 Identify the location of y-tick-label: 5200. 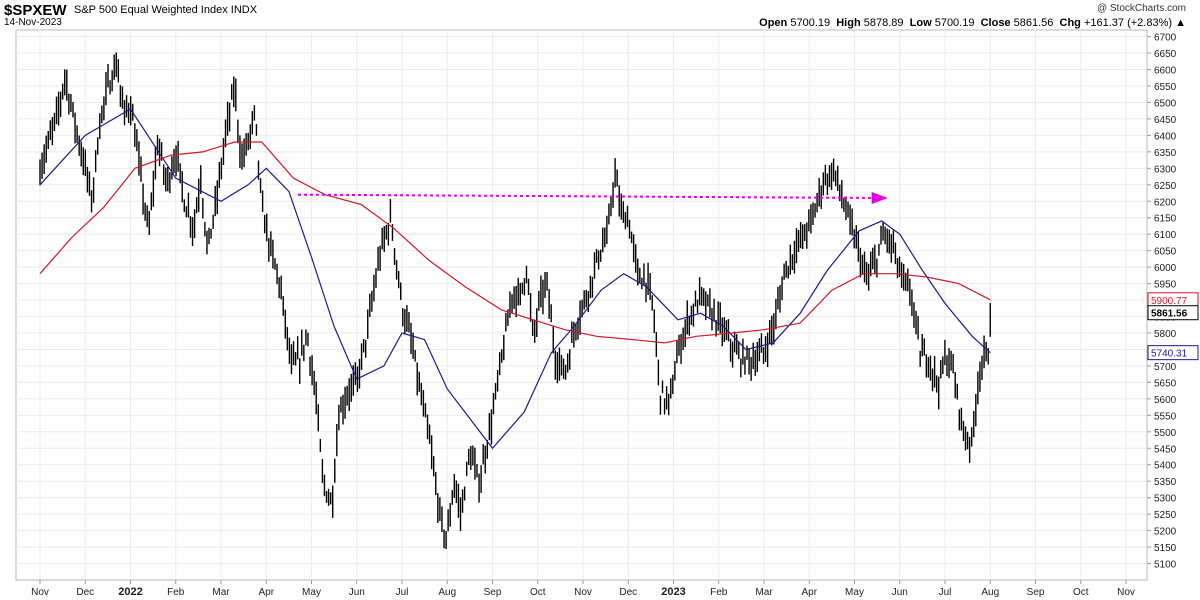
(1165, 532).